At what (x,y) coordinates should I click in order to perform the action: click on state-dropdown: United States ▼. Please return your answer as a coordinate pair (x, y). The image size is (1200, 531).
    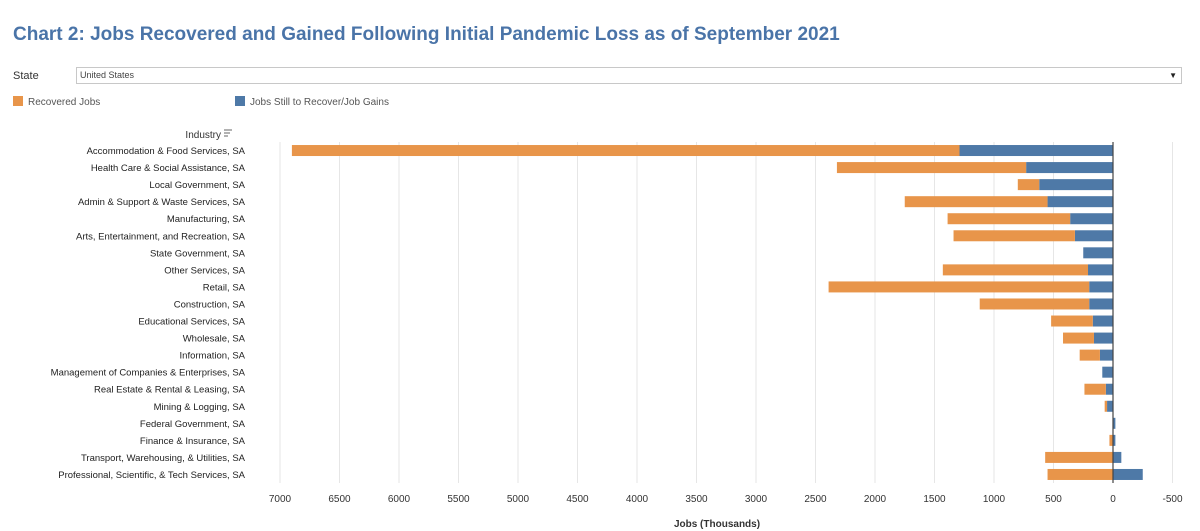
    Looking at the image, I should click on (629, 75).